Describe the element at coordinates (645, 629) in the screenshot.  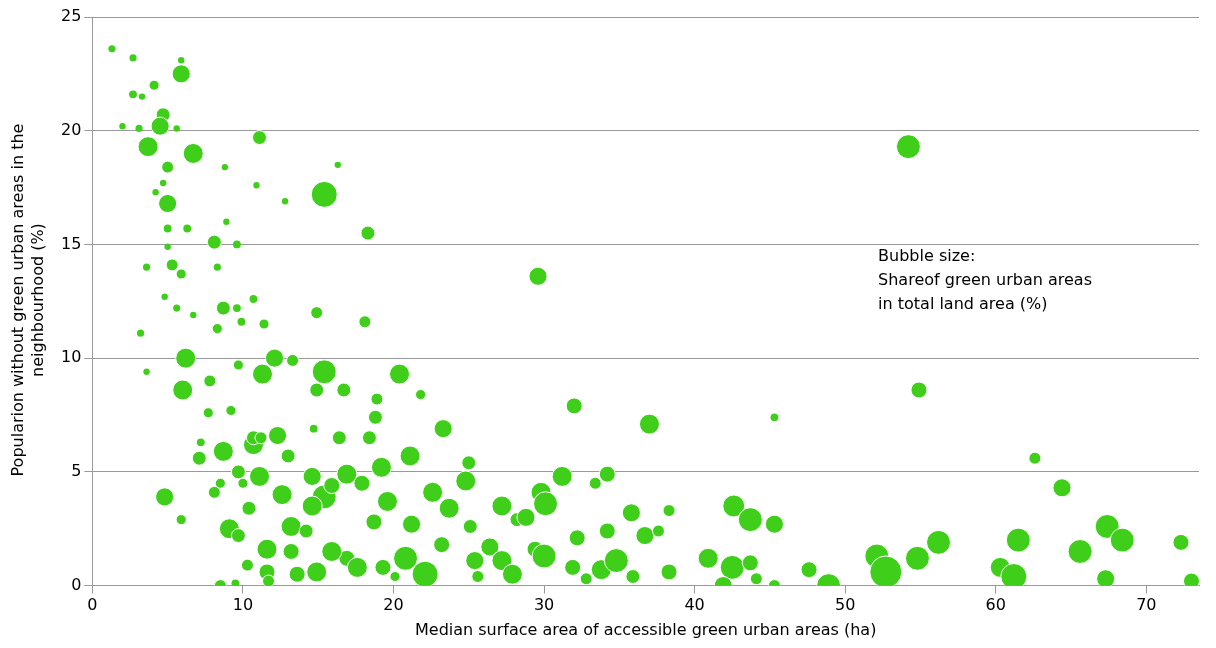
I see `x-axis-title: Median surface area of accessible green urban areas (ha)` at that location.